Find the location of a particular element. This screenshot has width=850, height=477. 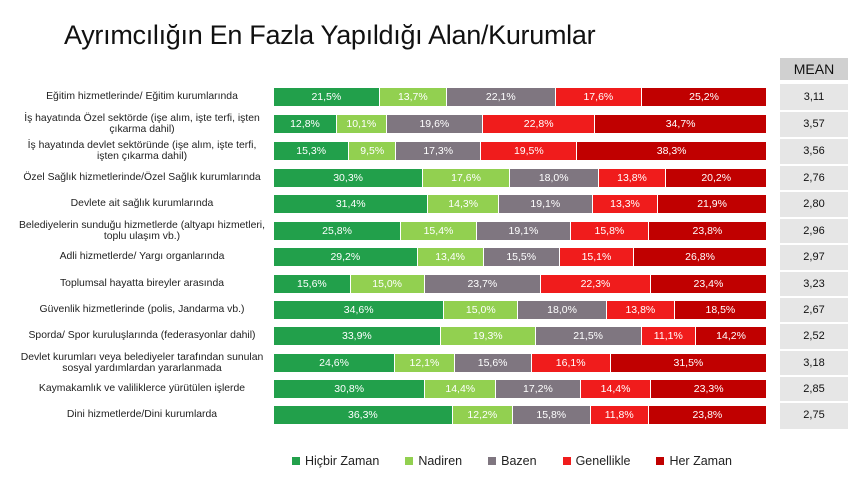

data-label: 23,8% is located at coordinates (707, 231).